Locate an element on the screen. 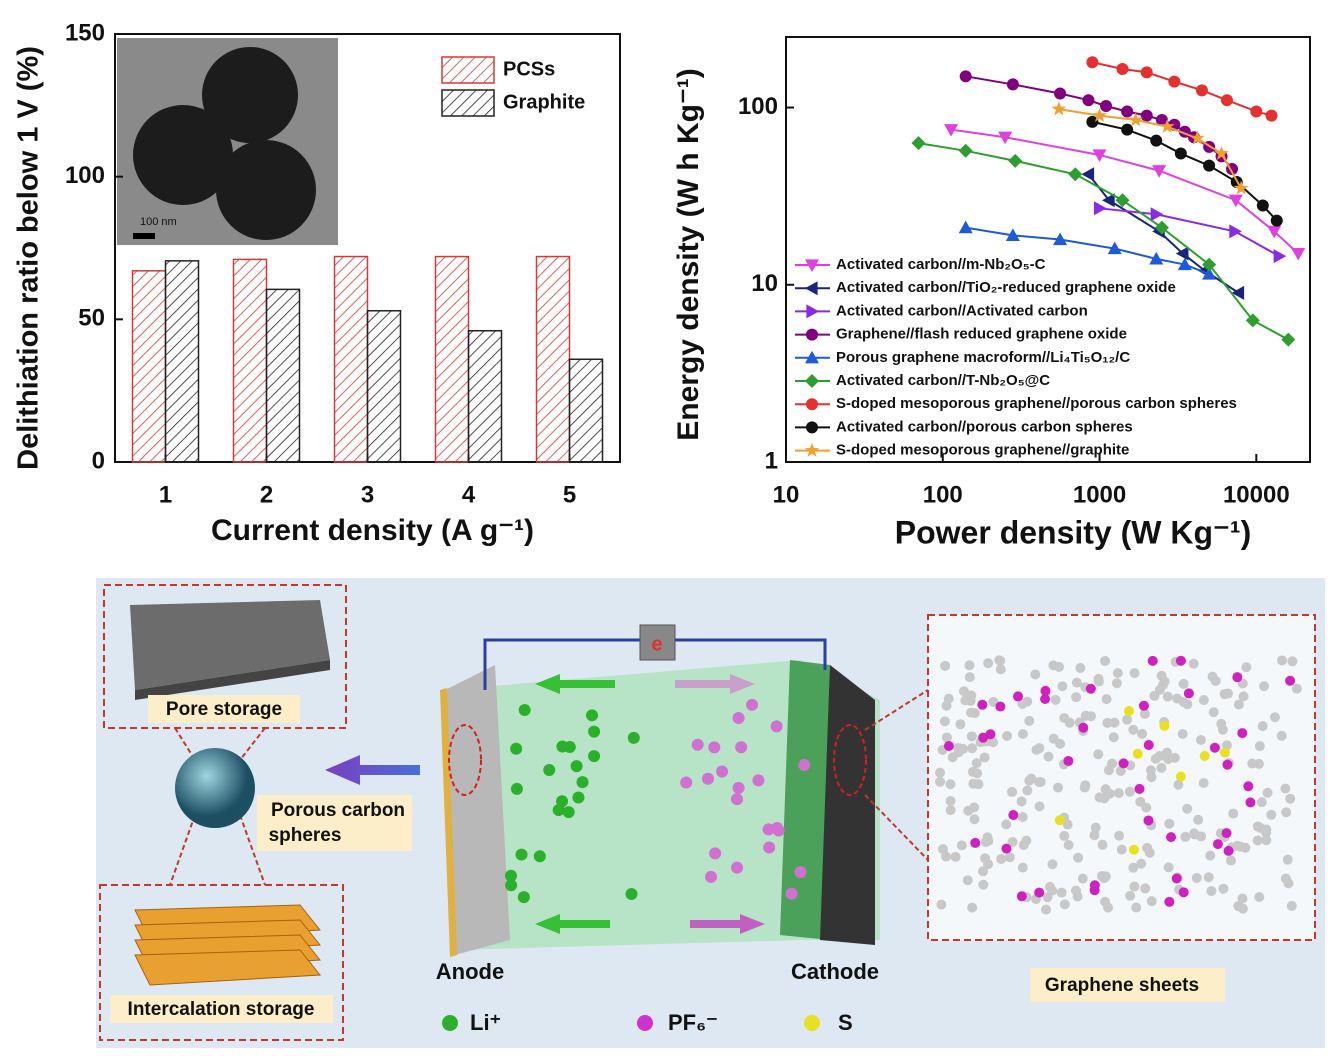  y-tick-label: 100 is located at coordinates (758, 106).